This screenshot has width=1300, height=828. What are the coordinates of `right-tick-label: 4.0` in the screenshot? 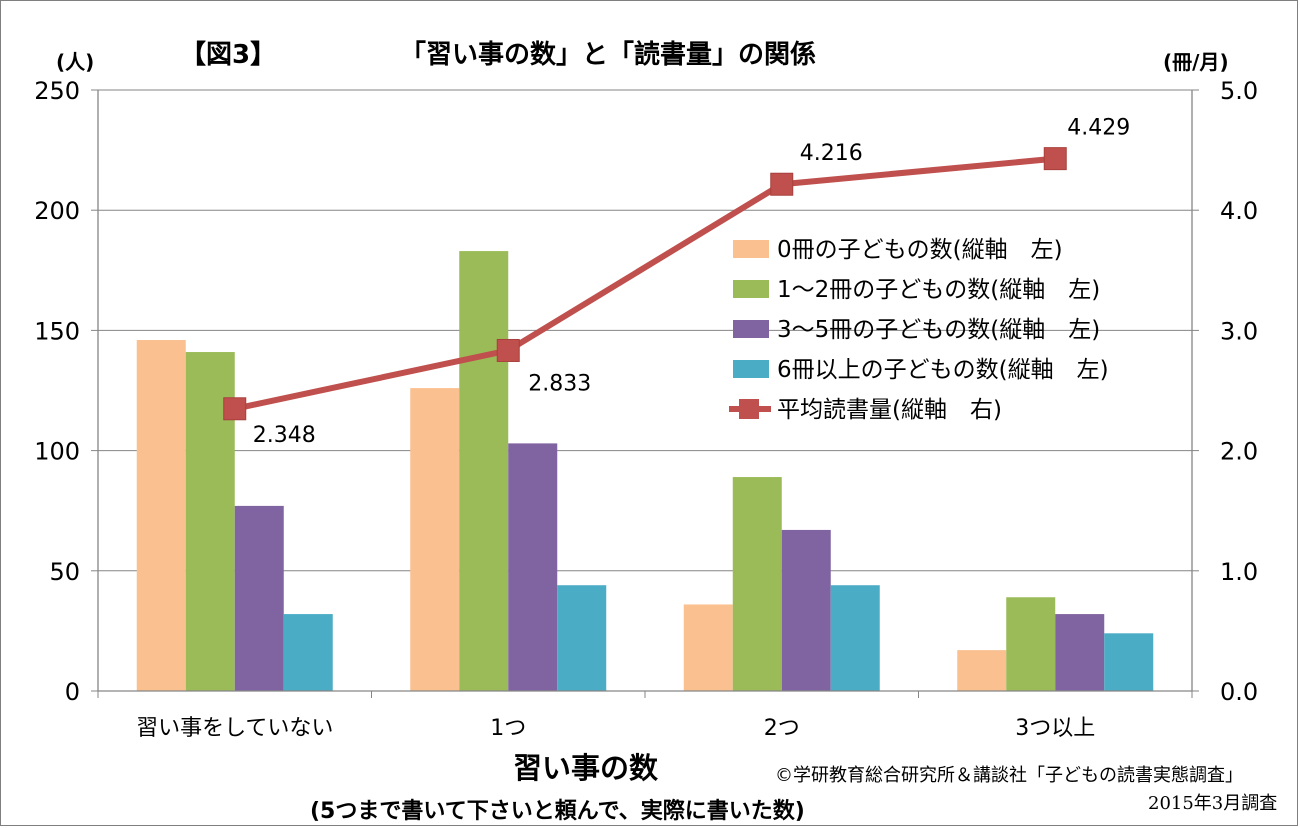 It's located at (1239, 211).